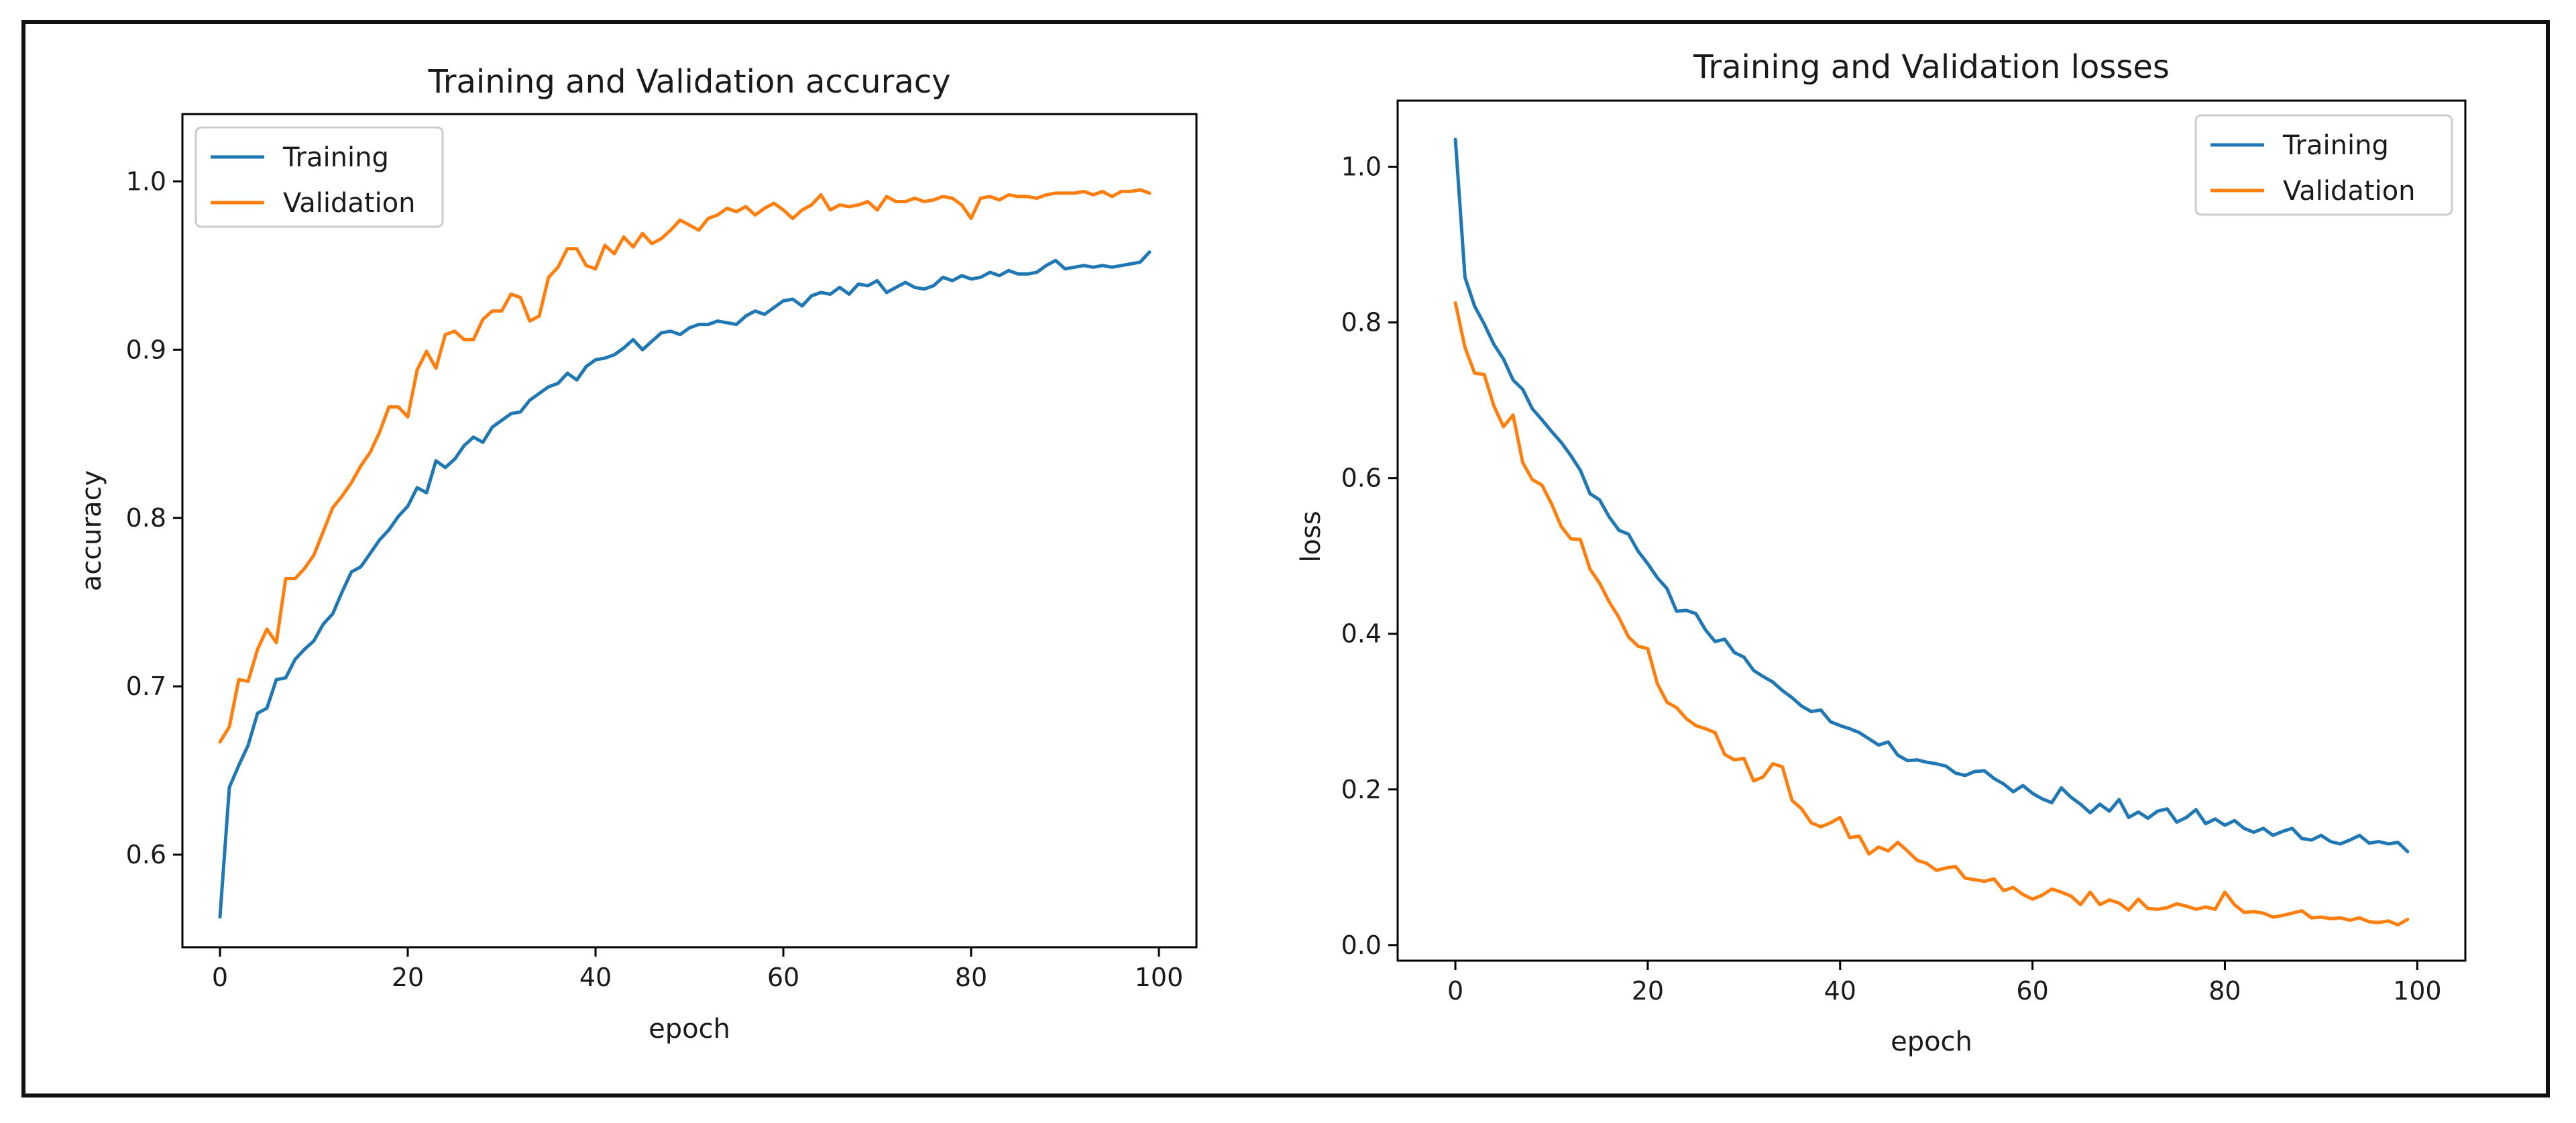  I want to click on chart-title: Training and Validation accuracy, so click(688, 82).